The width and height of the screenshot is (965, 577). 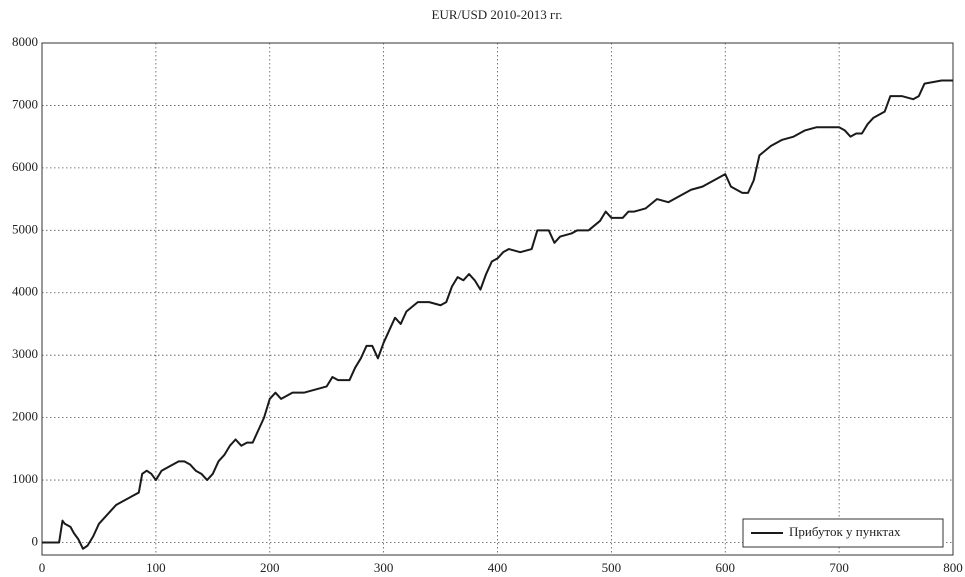 What do you see at coordinates (35, 540) in the screenshot?
I see `y-tick-label: 0` at bounding box center [35, 540].